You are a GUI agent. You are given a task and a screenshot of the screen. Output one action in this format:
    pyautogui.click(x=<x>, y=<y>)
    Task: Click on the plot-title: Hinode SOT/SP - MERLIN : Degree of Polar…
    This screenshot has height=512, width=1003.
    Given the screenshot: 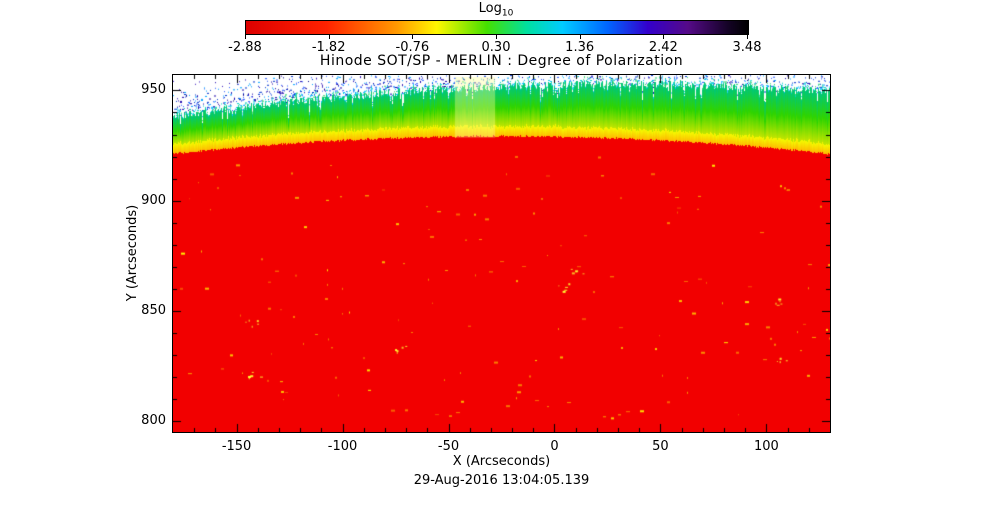 What is the action you would take?
    pyautogui.click(x=501, y=61)
    